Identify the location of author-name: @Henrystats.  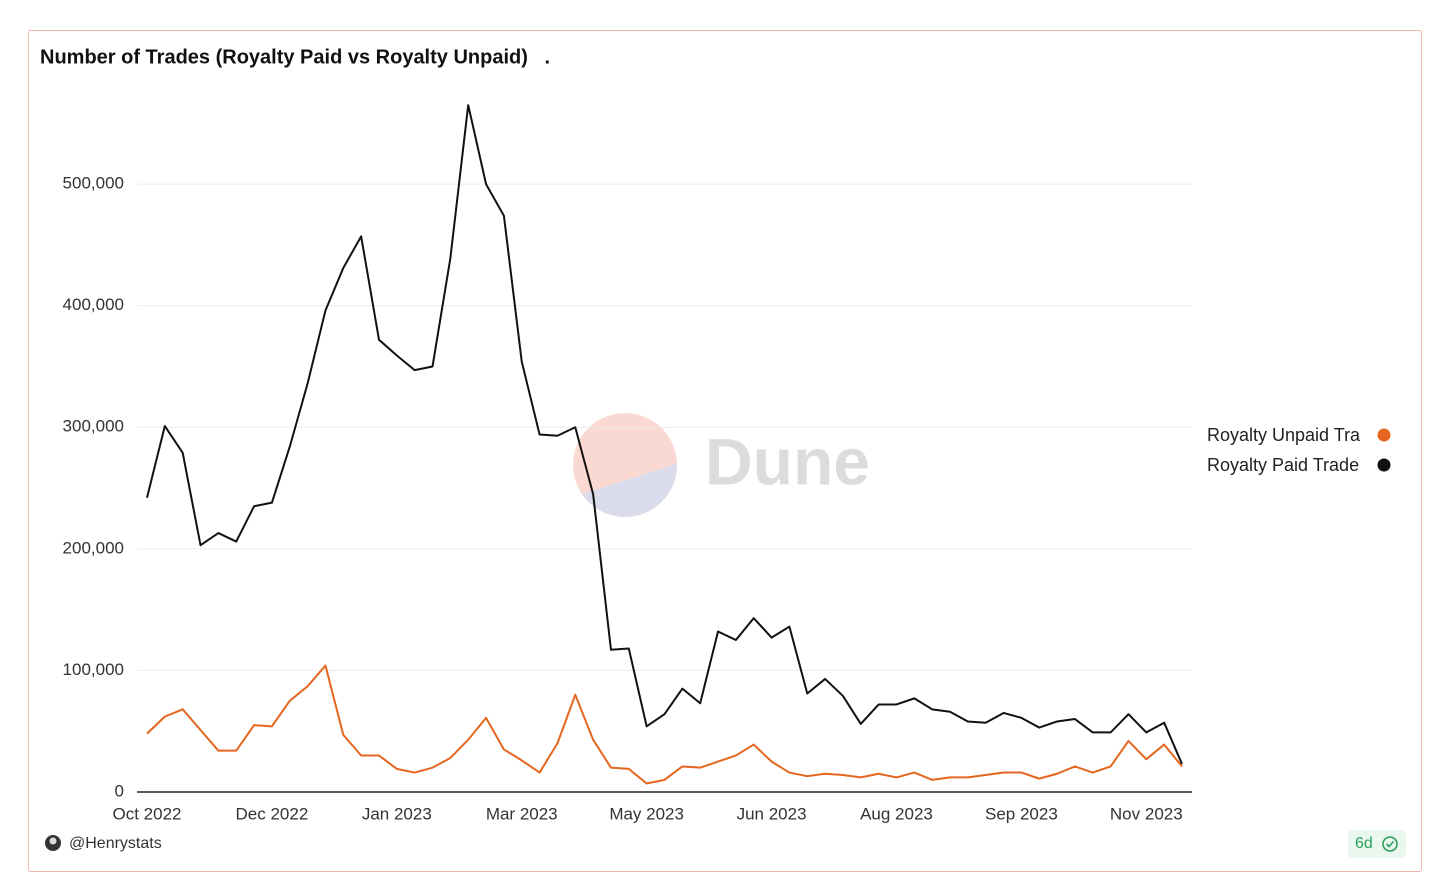
(115, 843).